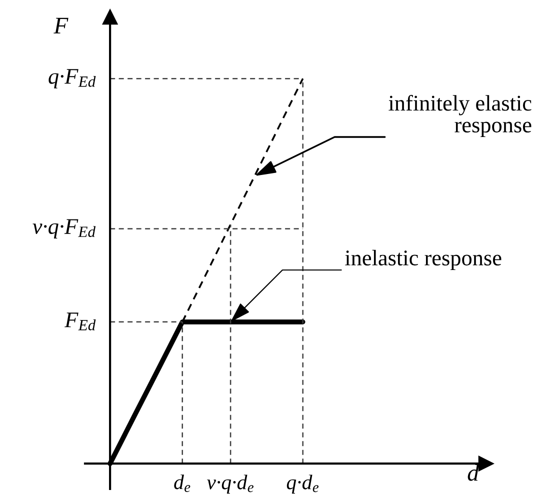  Describe the element at coordinates (302, 484) in the screenshot. I see `x-tick-label: q·d$_{e}$` at that location.